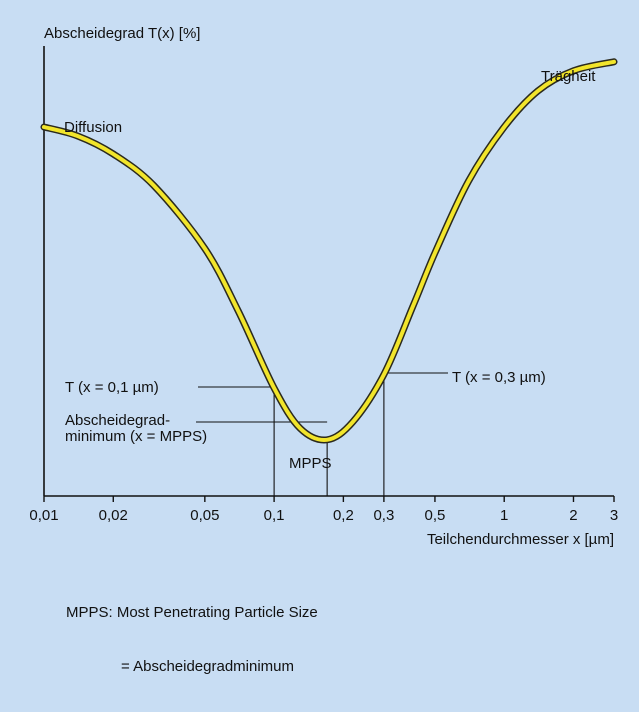 The height and width of the screenshot is (712, 639). What do you see at coordinates (614, 515) in the screenshot?
I see `x-tick-label: 3` at bounding box center [614, 515].